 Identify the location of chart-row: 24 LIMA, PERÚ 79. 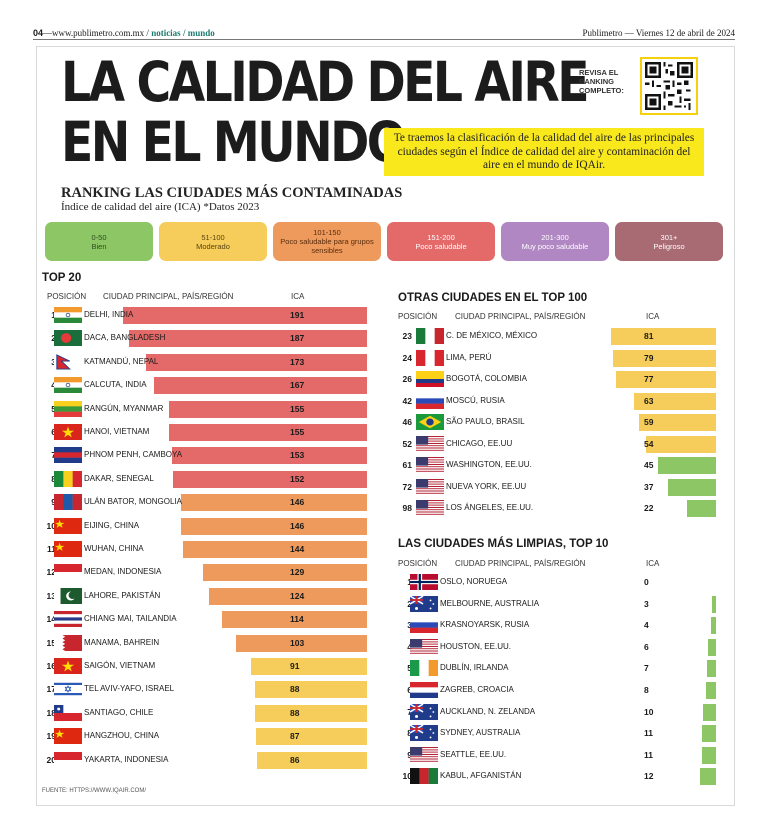
(558, 358).